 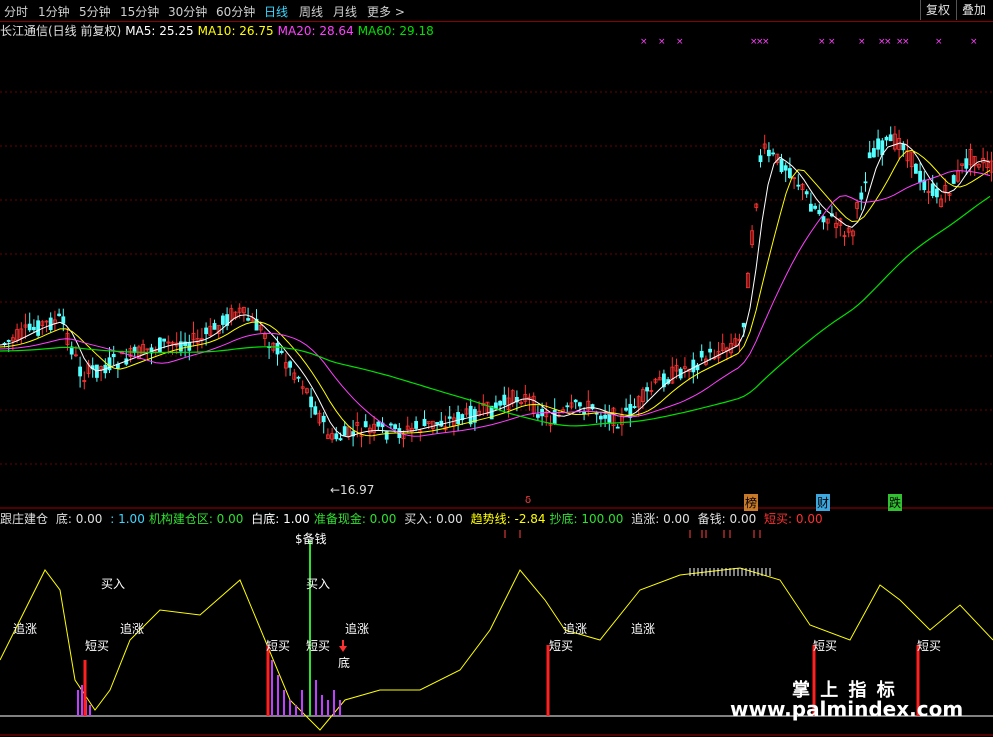 I want to click on tab-1min: 1分钟, so click(x=54, y=12).